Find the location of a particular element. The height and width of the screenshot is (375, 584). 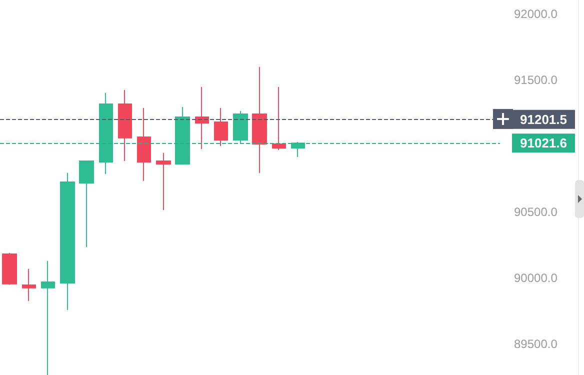

y-tick-label: 91500.0 is located at coordinates (536, 79).